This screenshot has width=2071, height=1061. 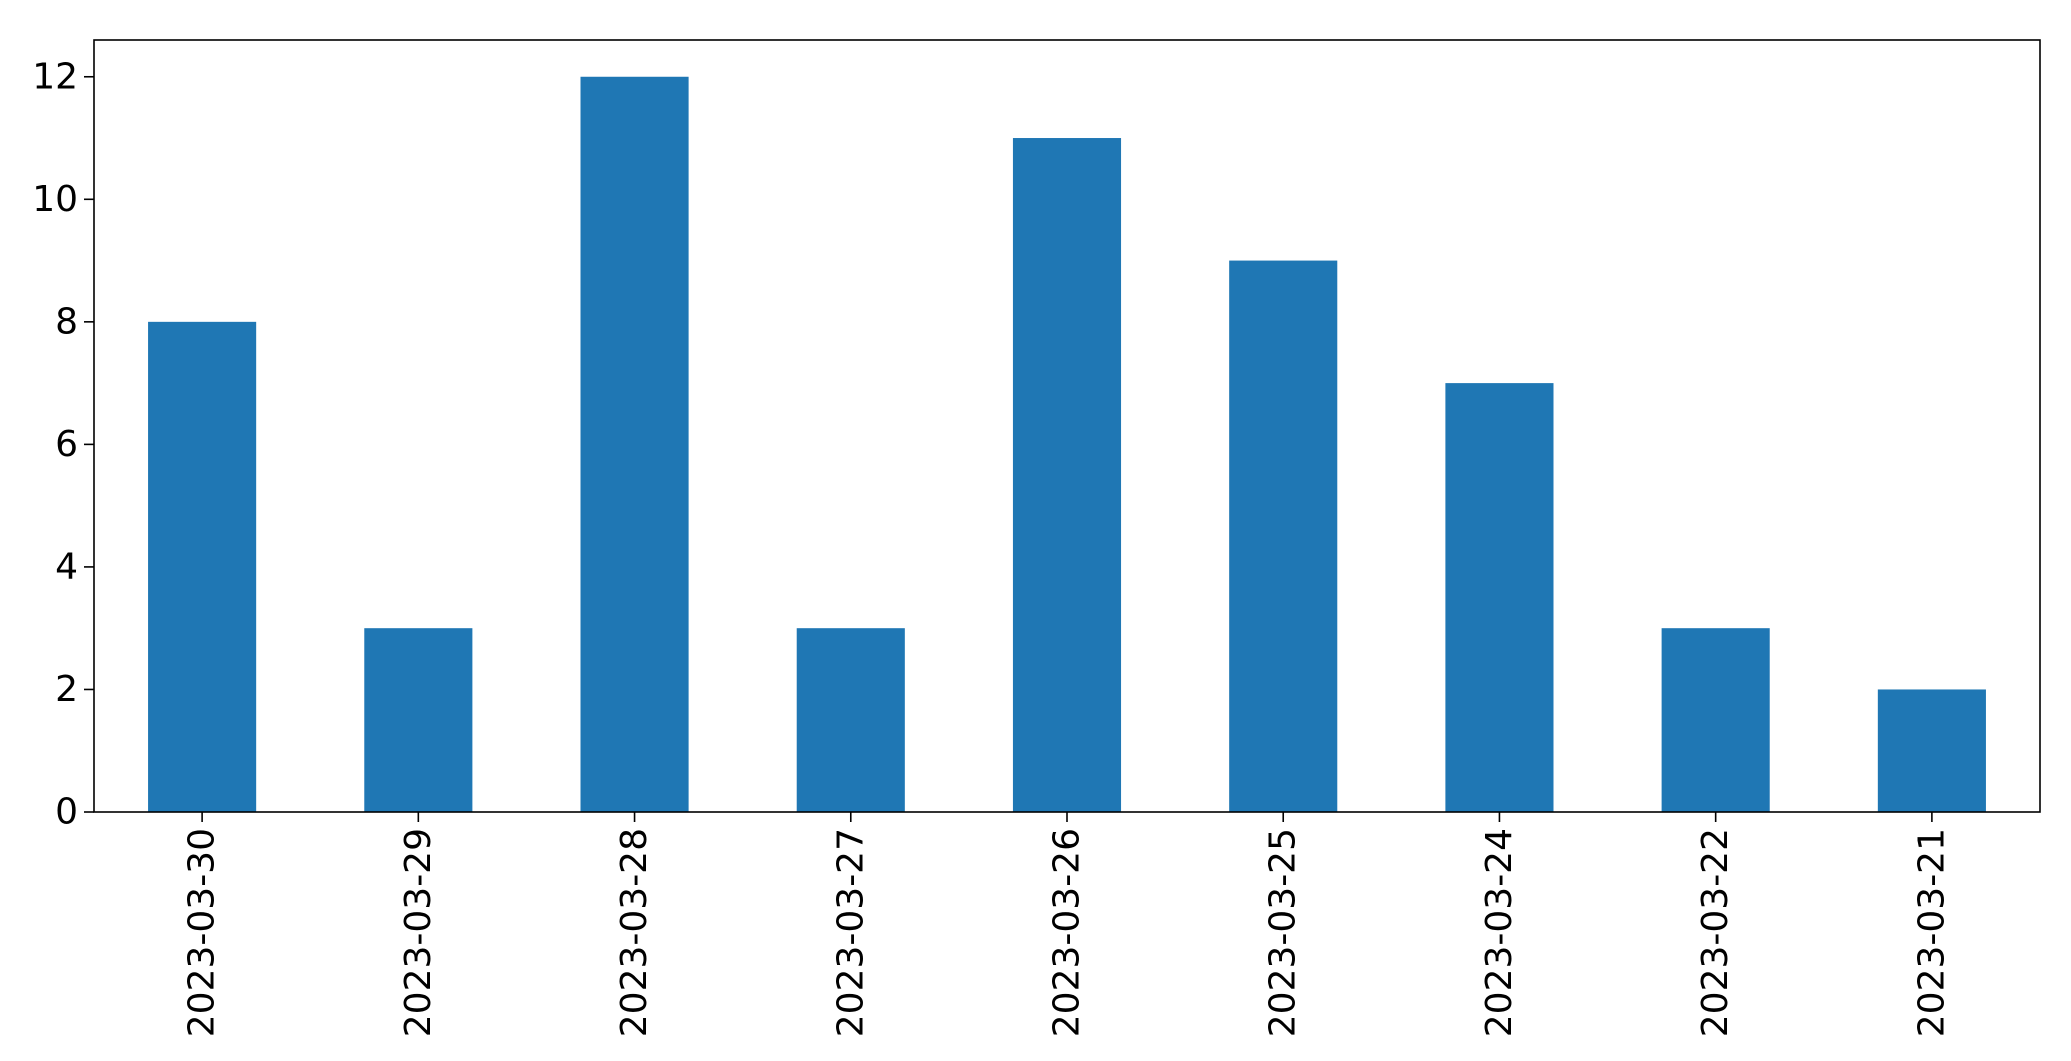 What do you see at coordinates (418, 932) in the screenshot?
I see `x-tick-label: 2023-03-29` at bounding box center [418, 932].